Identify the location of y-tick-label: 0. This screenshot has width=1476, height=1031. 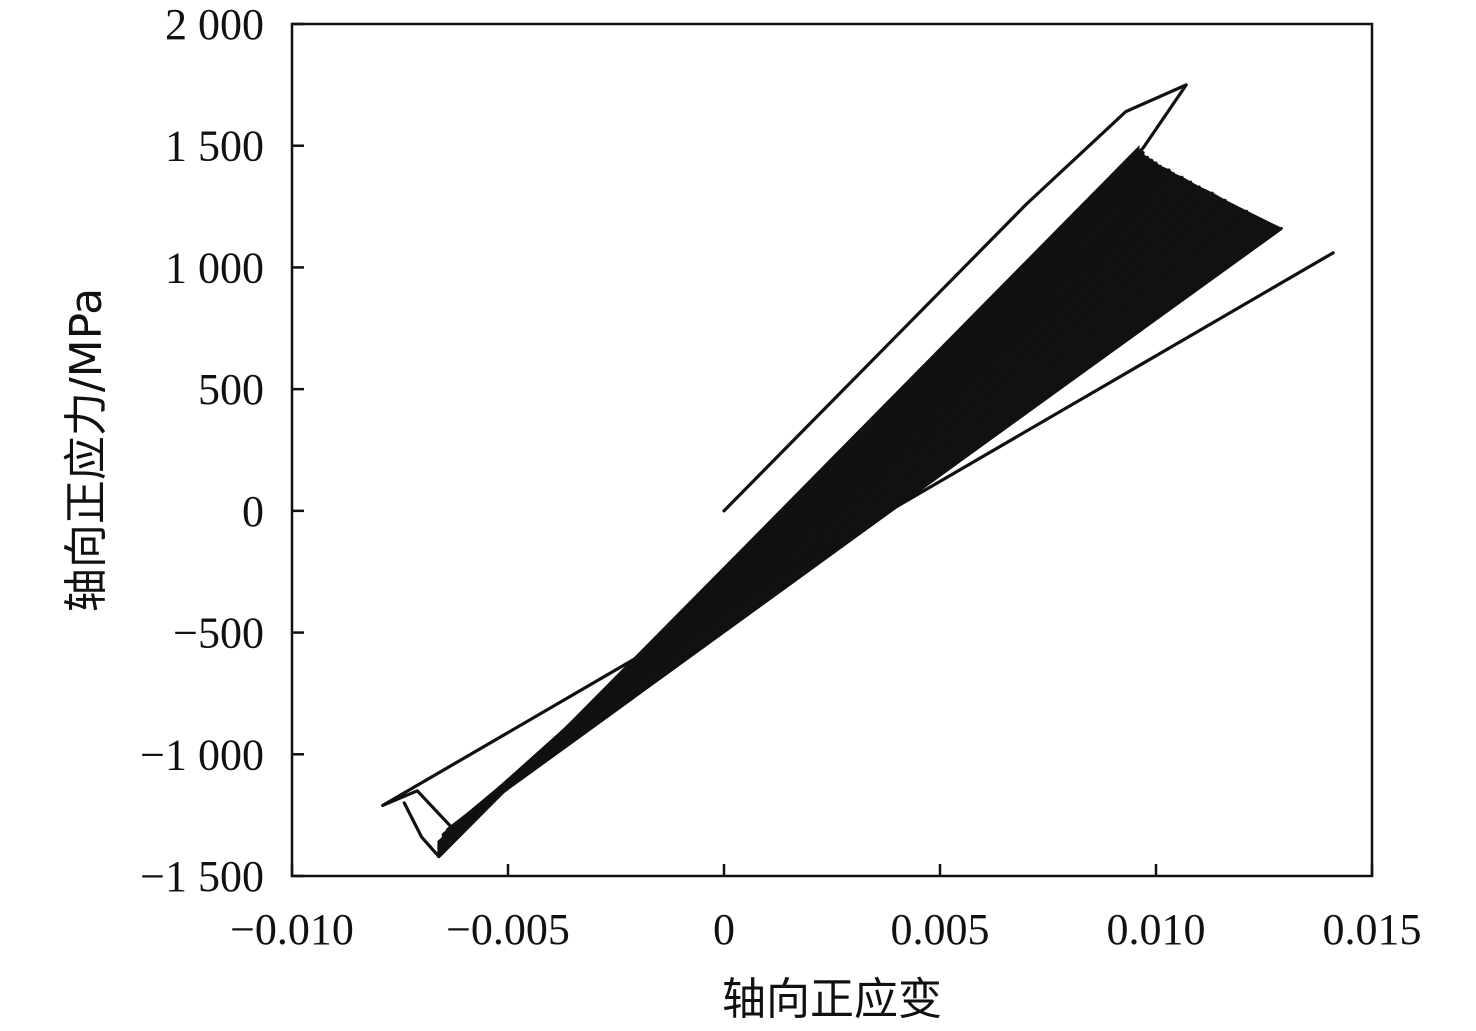
(253, 511).